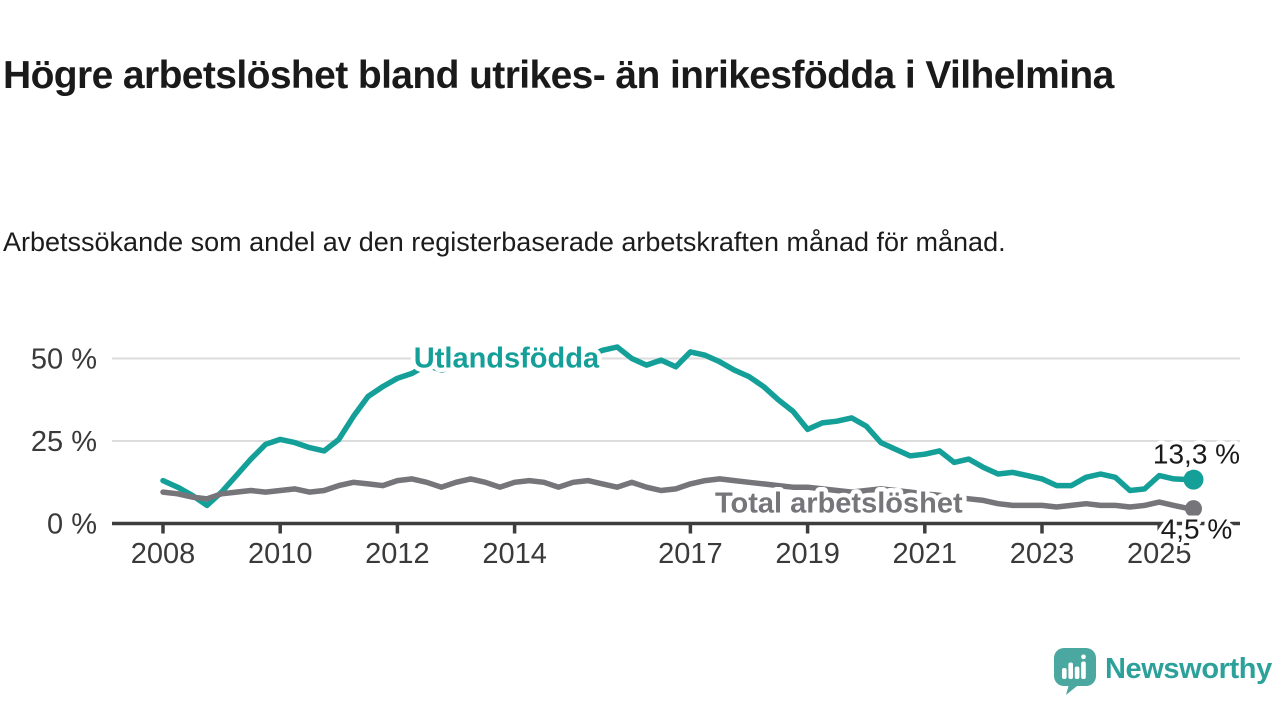 The image size is (1280, 720). I want to click on newsworthy-logo-text: Newsworthy, so click(1188, 669).